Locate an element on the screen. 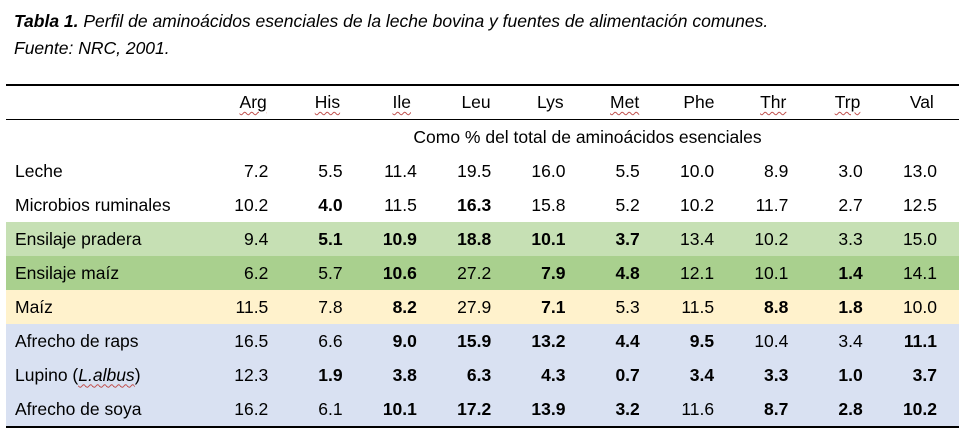 The height and width of the screenshot is (429, 963). column-header-label: Leu is located at coordinates (476, 102).